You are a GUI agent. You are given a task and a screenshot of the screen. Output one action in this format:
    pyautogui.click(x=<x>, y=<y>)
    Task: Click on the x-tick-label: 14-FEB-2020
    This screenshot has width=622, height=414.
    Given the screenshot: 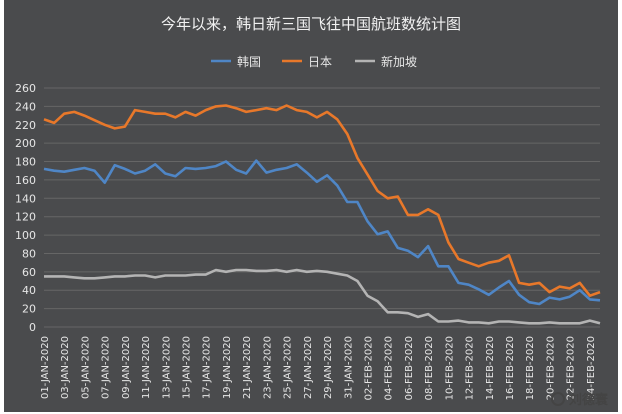 What is the action you would take?
    pyautogui.click(x=490, y=368)
    